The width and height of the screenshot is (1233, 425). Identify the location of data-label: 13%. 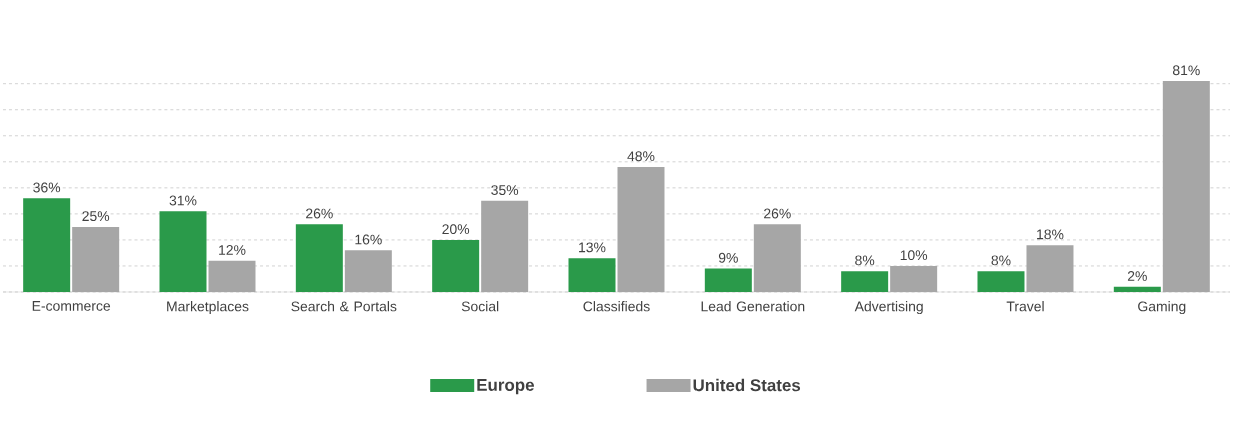
(592, 247).